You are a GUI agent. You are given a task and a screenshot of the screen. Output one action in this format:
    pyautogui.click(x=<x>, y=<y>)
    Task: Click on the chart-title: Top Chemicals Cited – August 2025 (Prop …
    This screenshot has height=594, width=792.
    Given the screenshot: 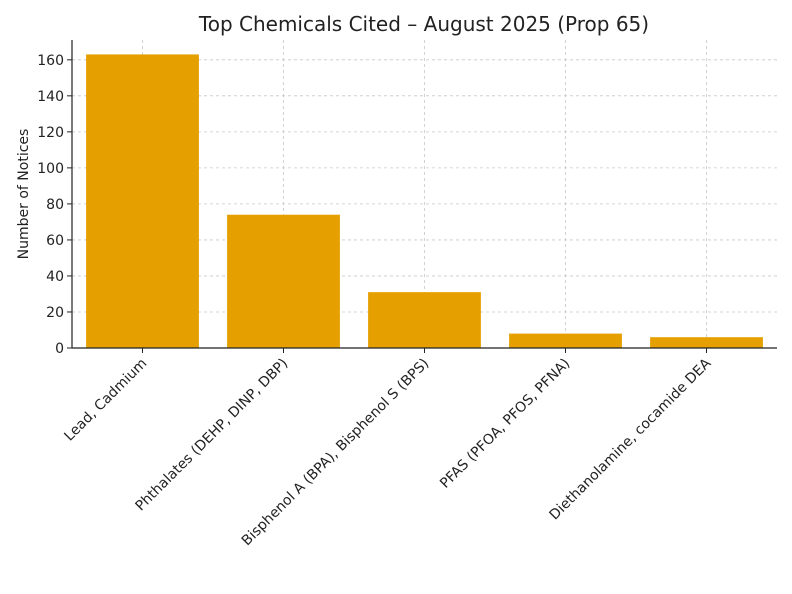 What is the action you would take?
    pyautogui.click(x=423, y=24)
    